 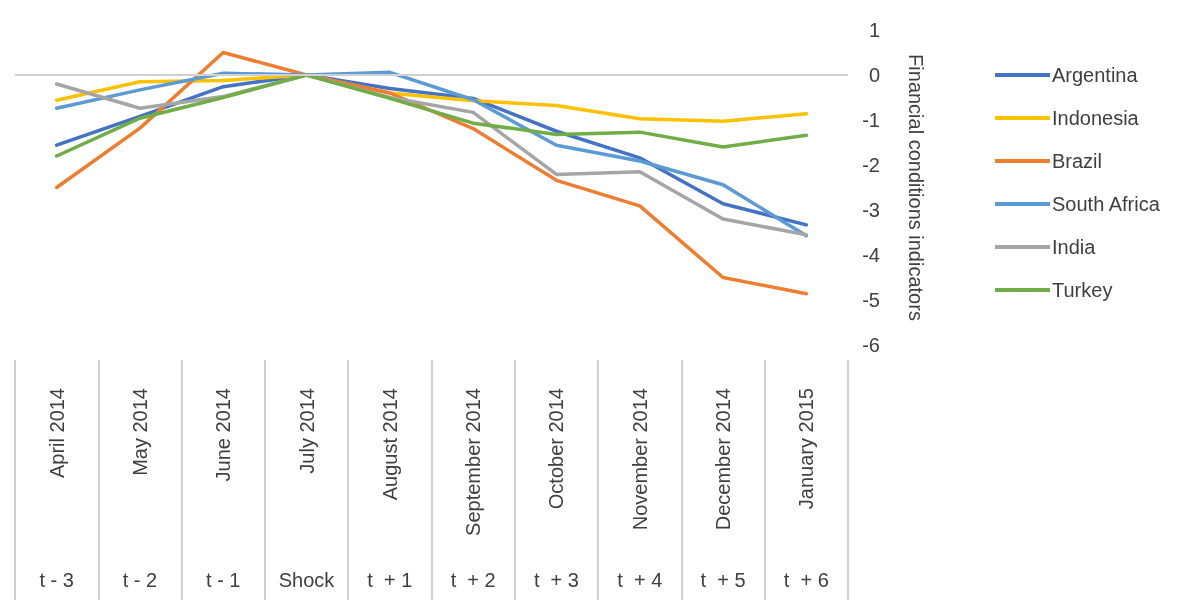 I want to click on x-tick-label: September 2014, so click(x=473, y=462).